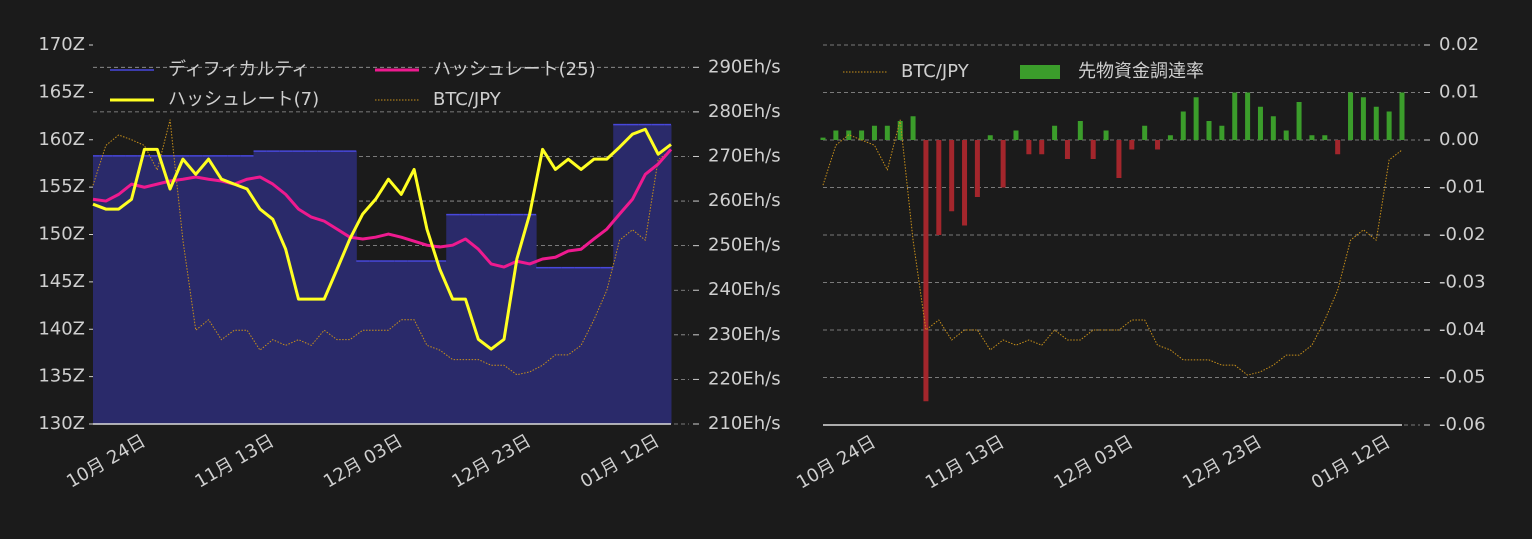 The image size is (1532, 539). I want to click on y-tick-label: -0.04, so click(1462, 329).